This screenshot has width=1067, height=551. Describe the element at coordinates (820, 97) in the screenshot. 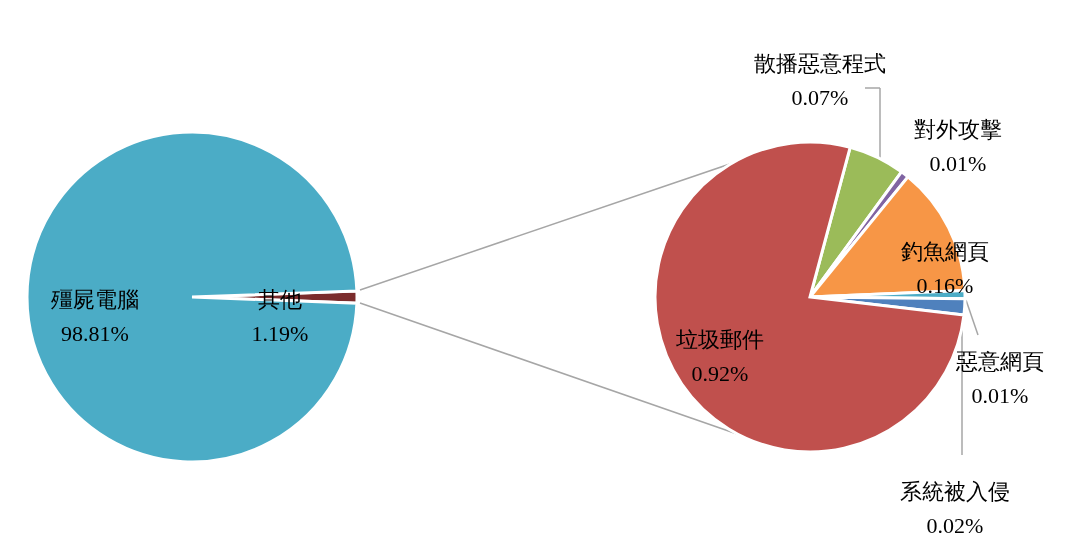

I see `data-label: 0.07%` at that location.